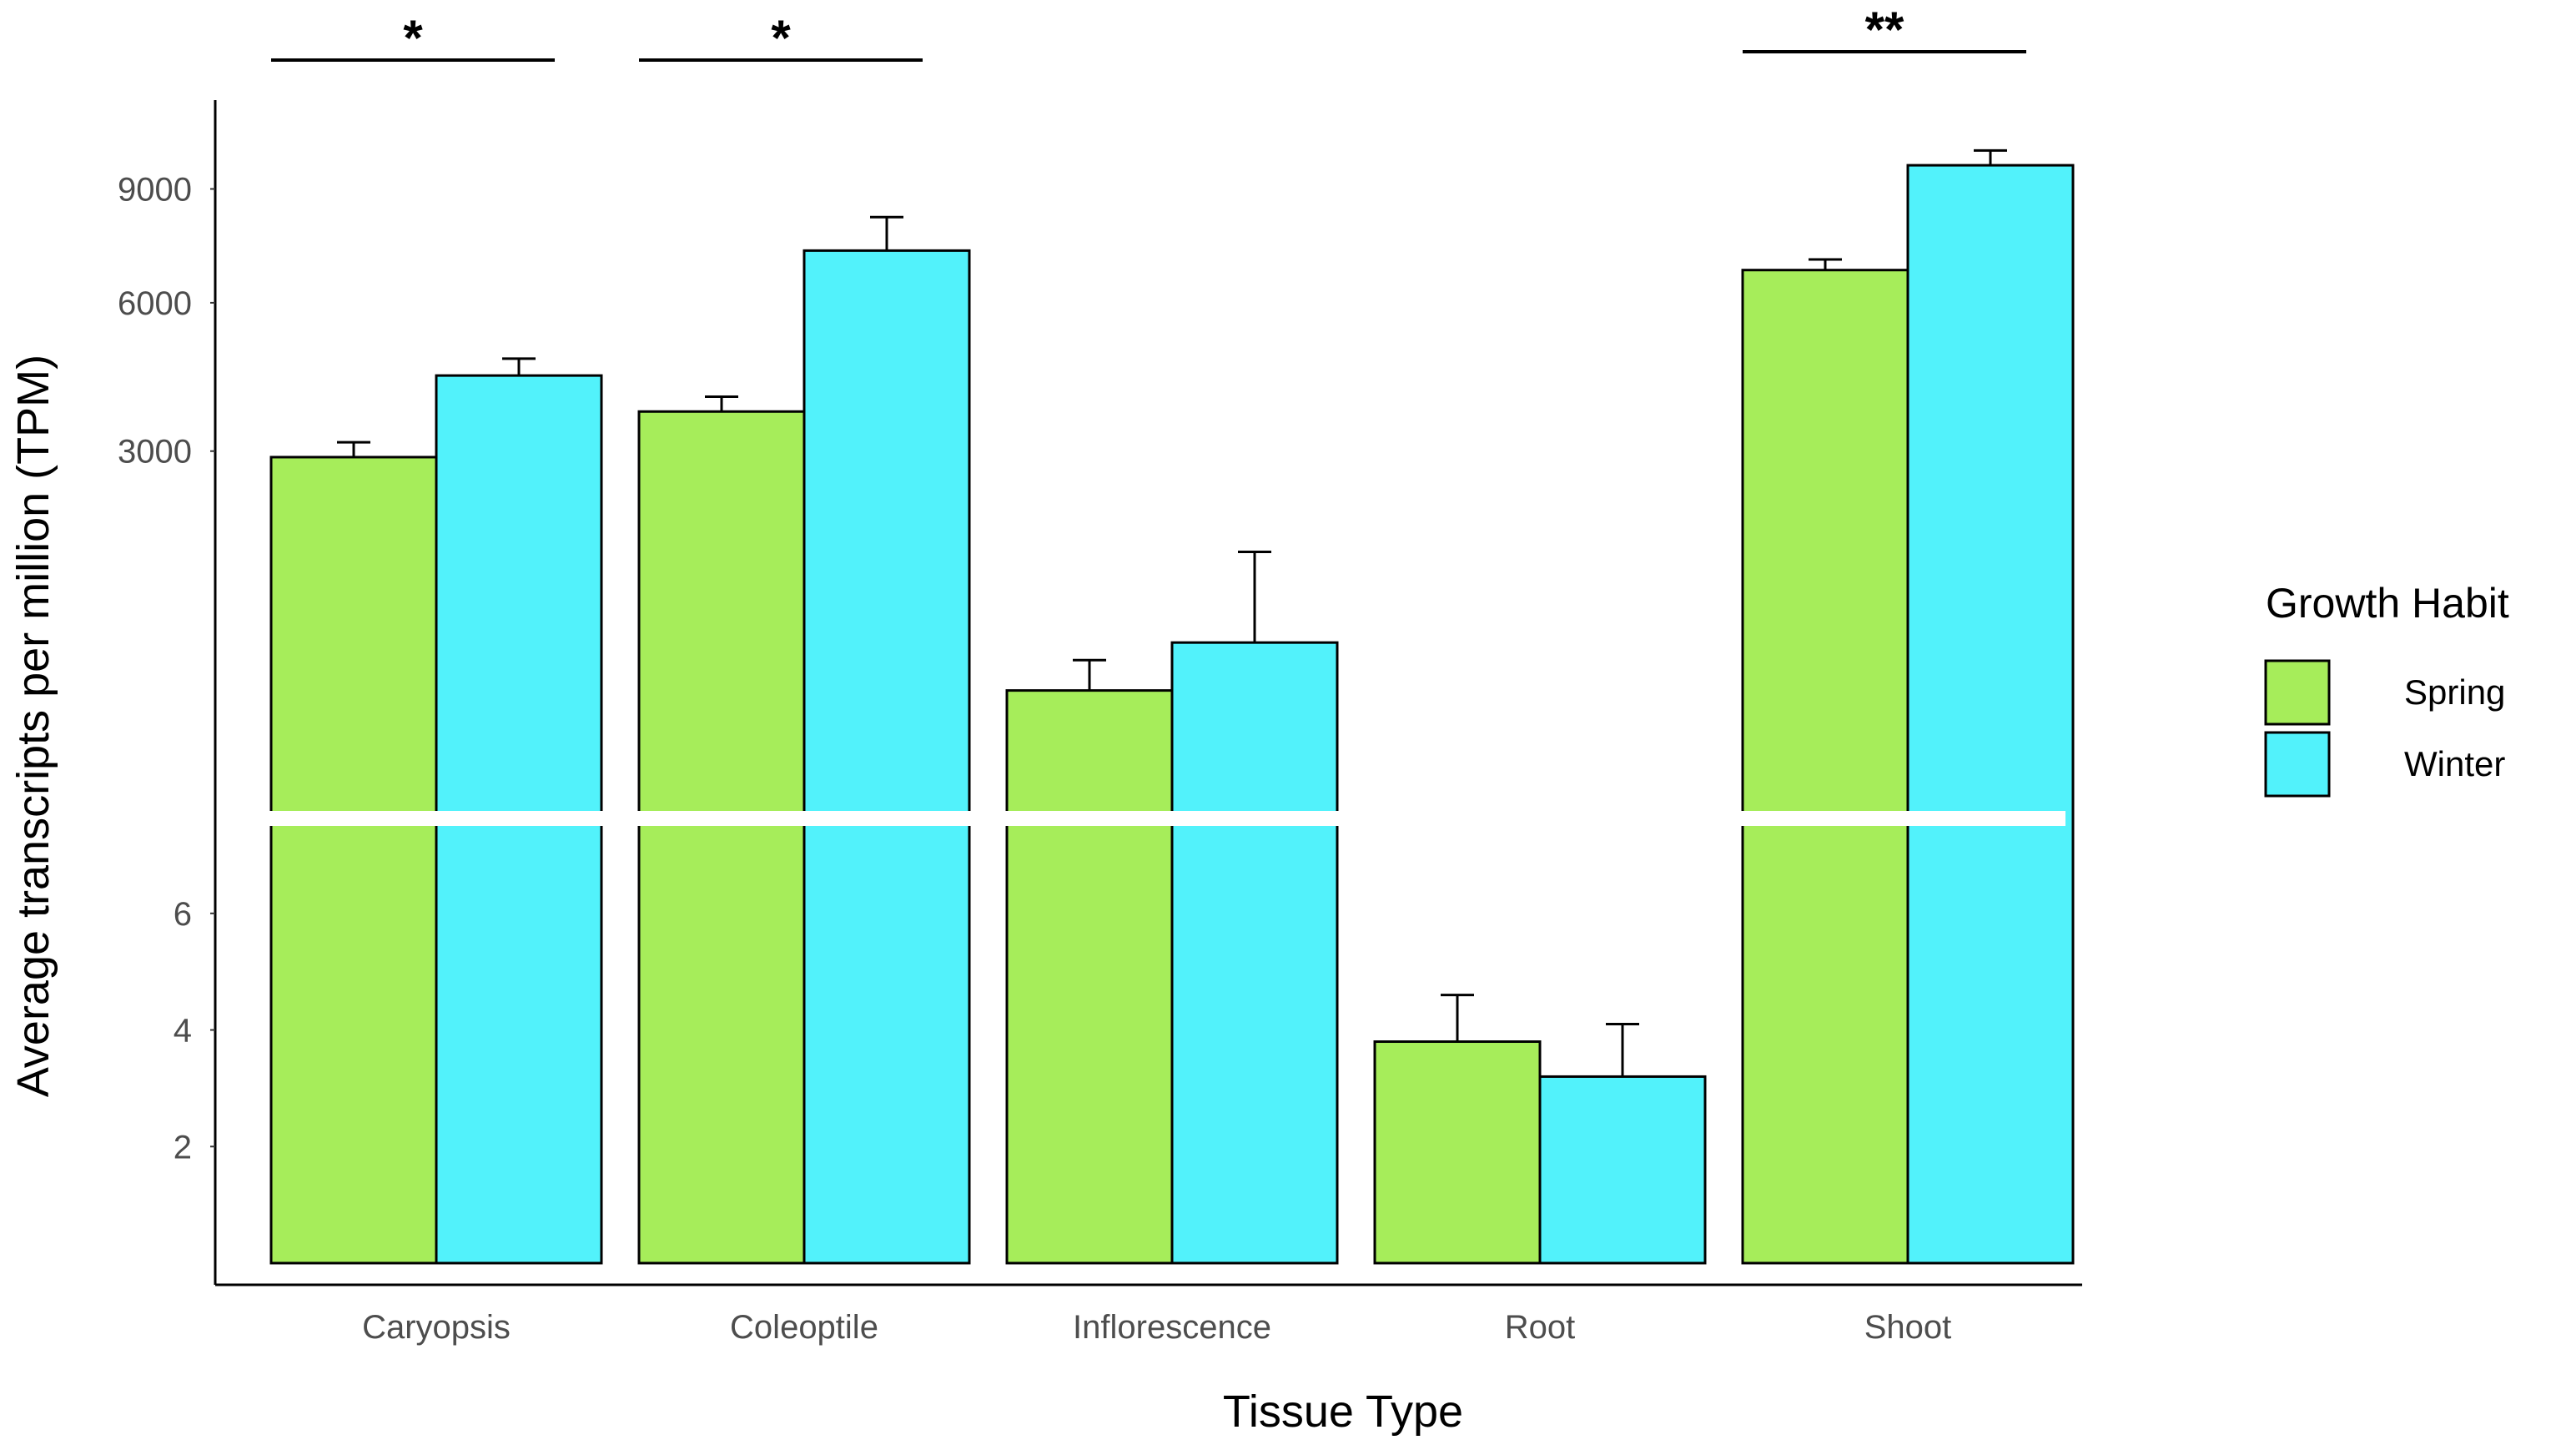 The height and width of the screenshot is (1455, 2576). What do you see at coordinates (1157, 818) in the screenshot?
I see `axis-break` at bounding box center [1157, 818].